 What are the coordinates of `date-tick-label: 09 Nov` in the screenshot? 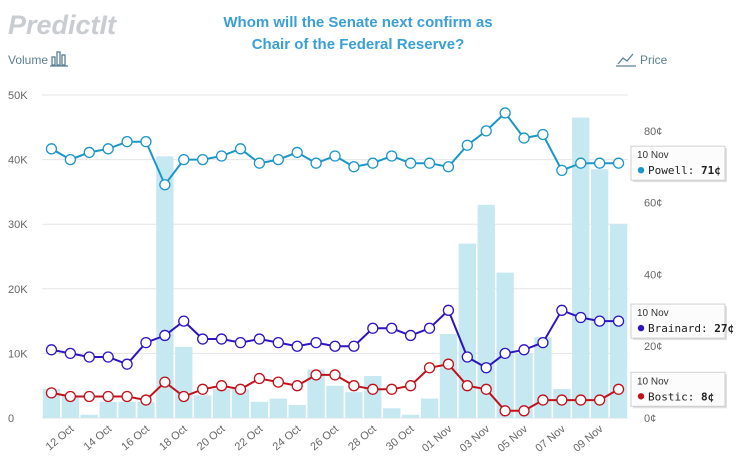 It's located at (588, 439).